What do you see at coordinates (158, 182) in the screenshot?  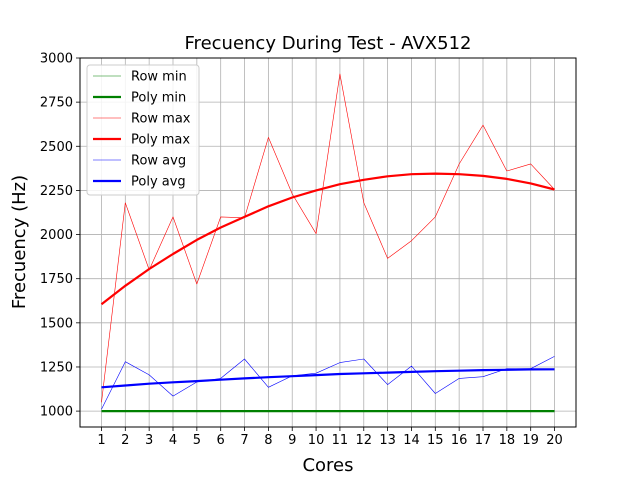 I see `legend-label-poly-avg: Poly avg` at bounding box center [158, 182].